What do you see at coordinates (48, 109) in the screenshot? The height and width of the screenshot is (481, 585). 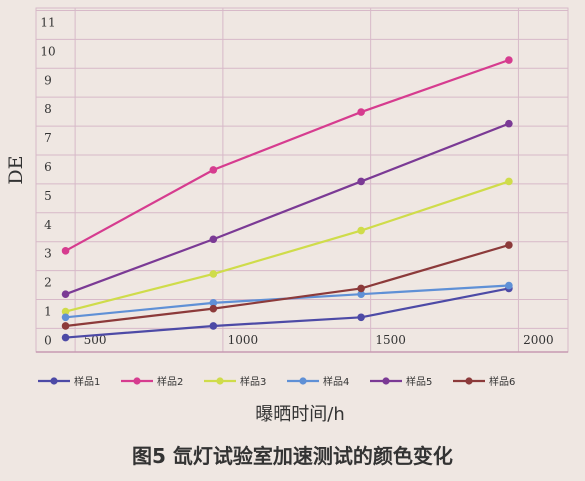 I see `y-tick-label: 8` at bounding box center [48, 109].